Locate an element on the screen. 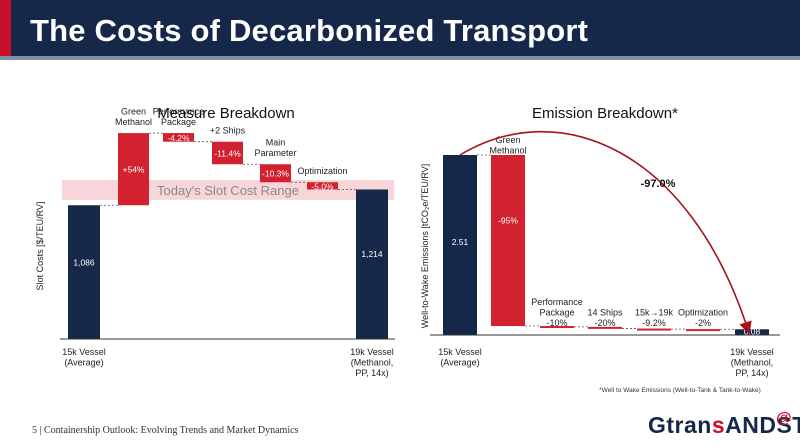 Image resolution: width=800 pixels, height=447 pixels. title-accent is located at coordinates (5, 28).